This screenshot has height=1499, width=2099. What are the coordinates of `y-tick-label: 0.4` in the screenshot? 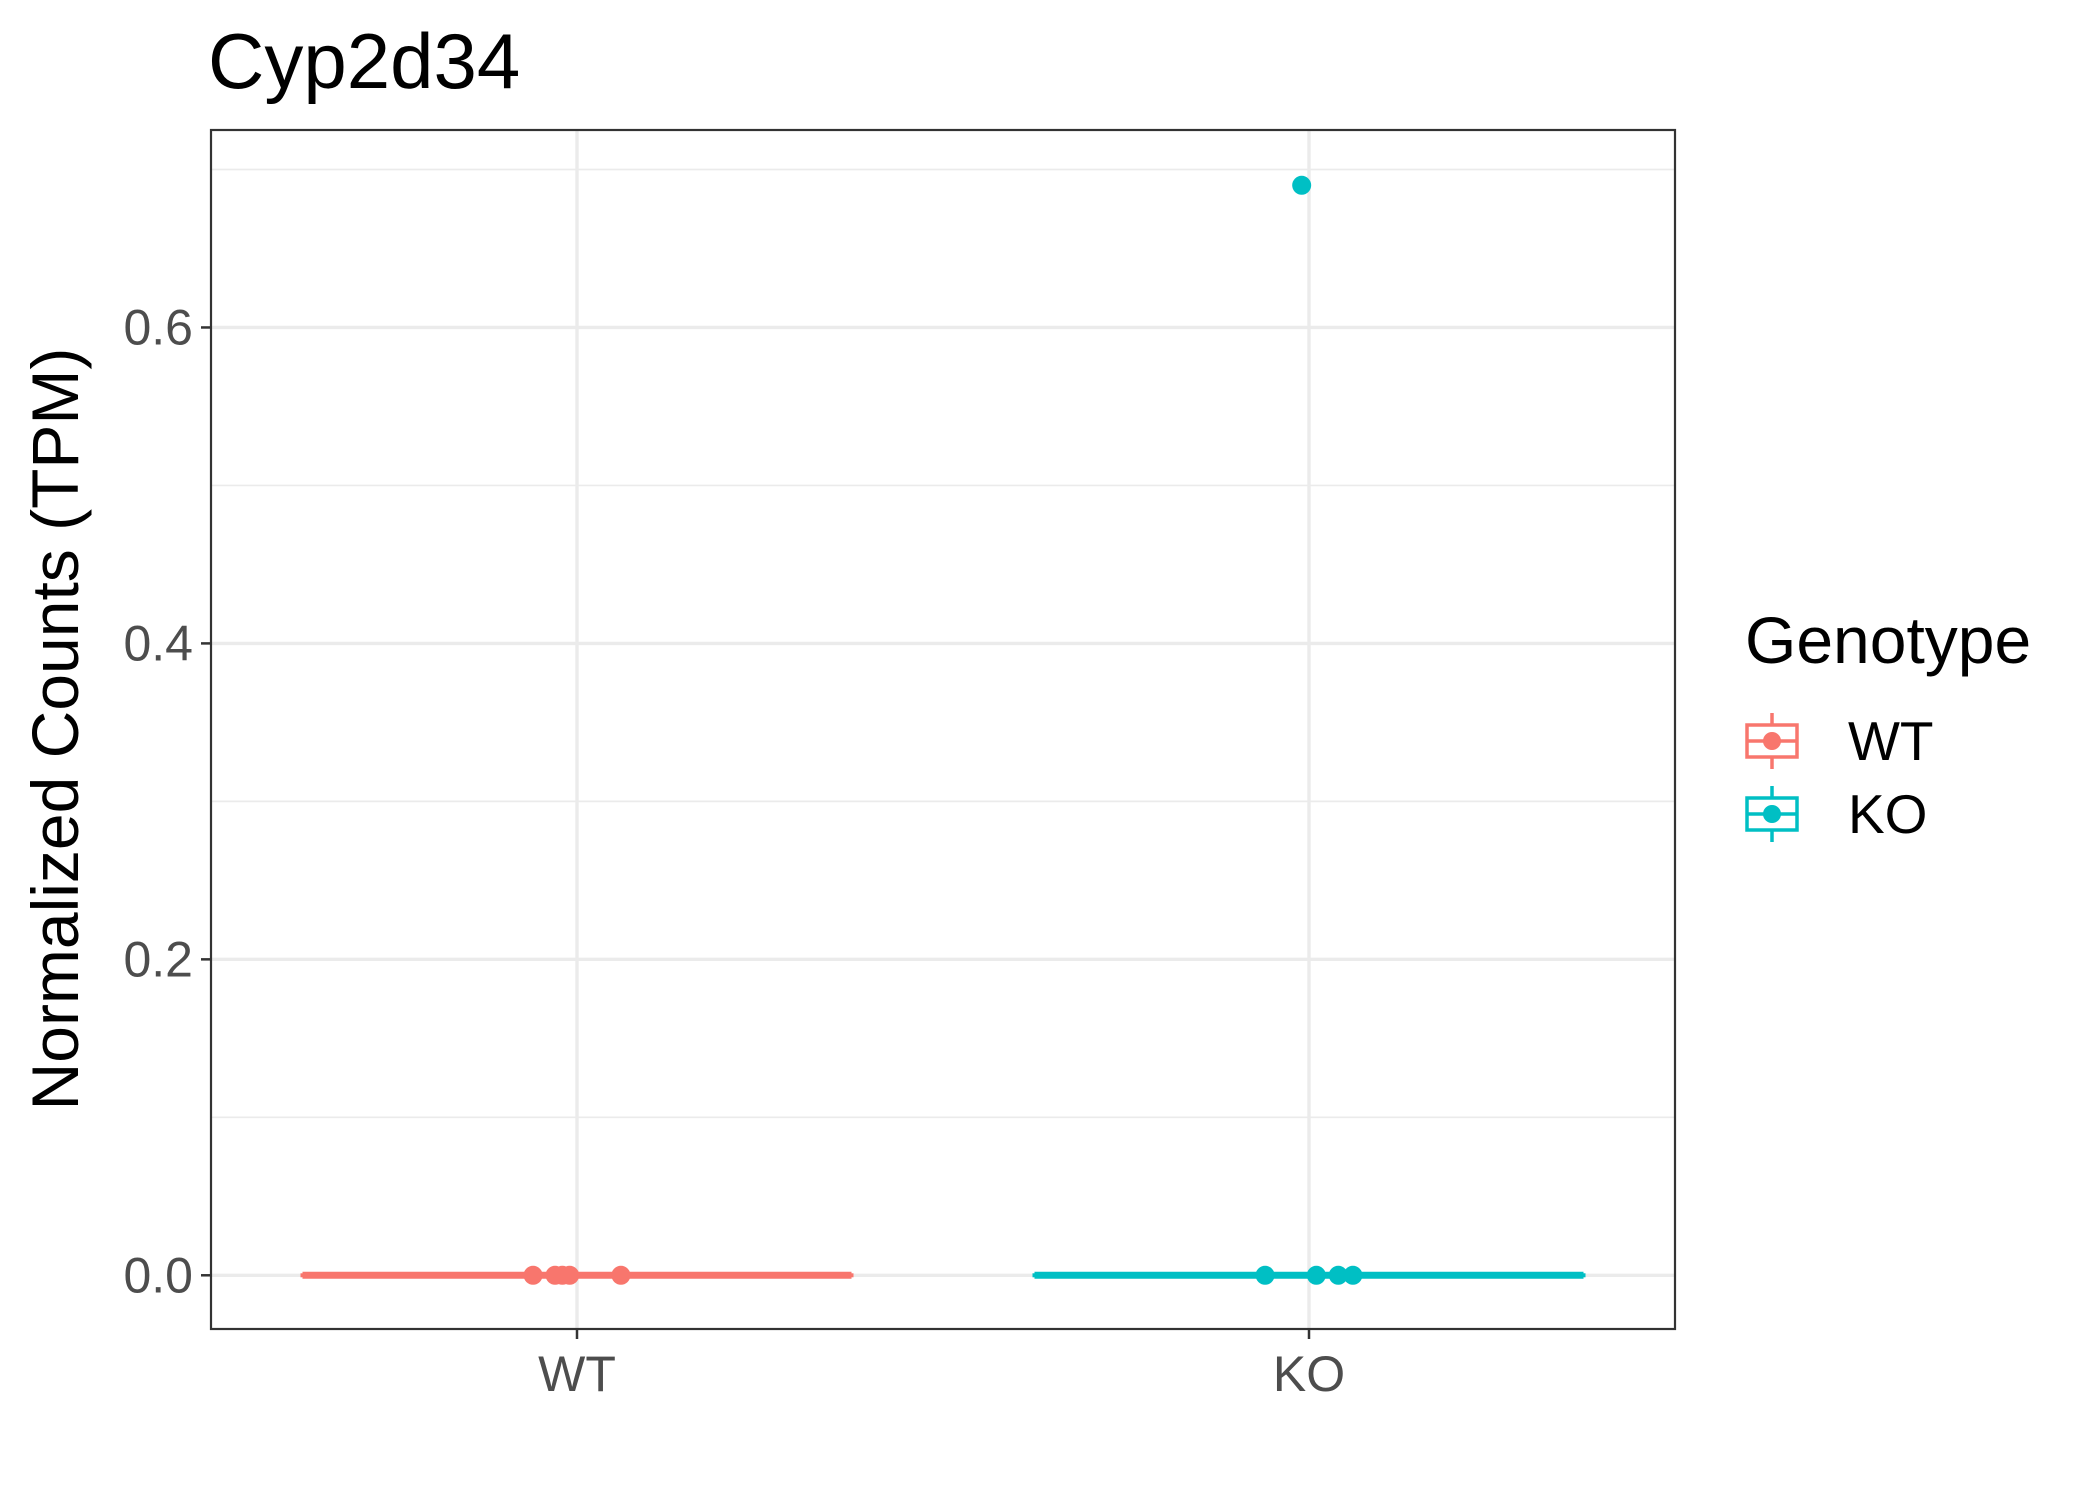 It's located at (158, 643).